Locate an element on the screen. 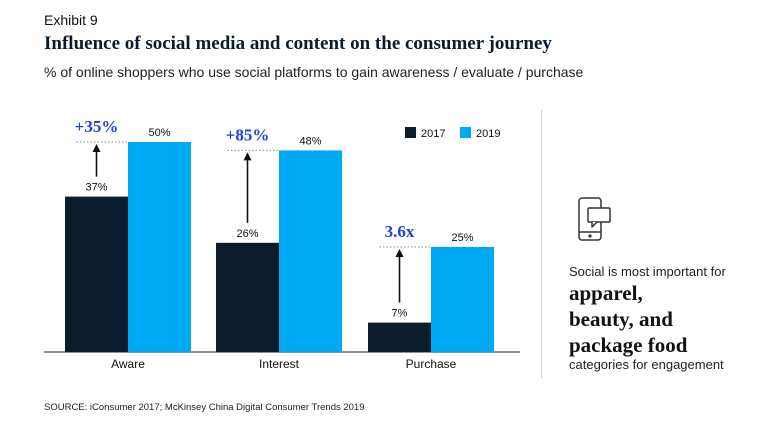 The image size is (782, 431). legend-label-2019: 2019 is located at coordinates (488, 134).